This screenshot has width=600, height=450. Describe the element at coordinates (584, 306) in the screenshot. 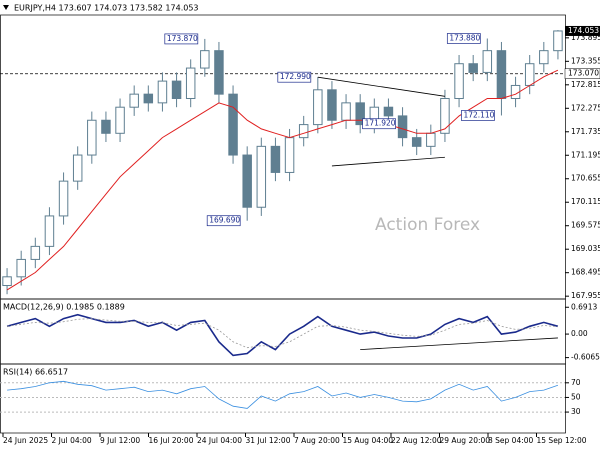

I see `y-tick-label: 0.6913` at that location.